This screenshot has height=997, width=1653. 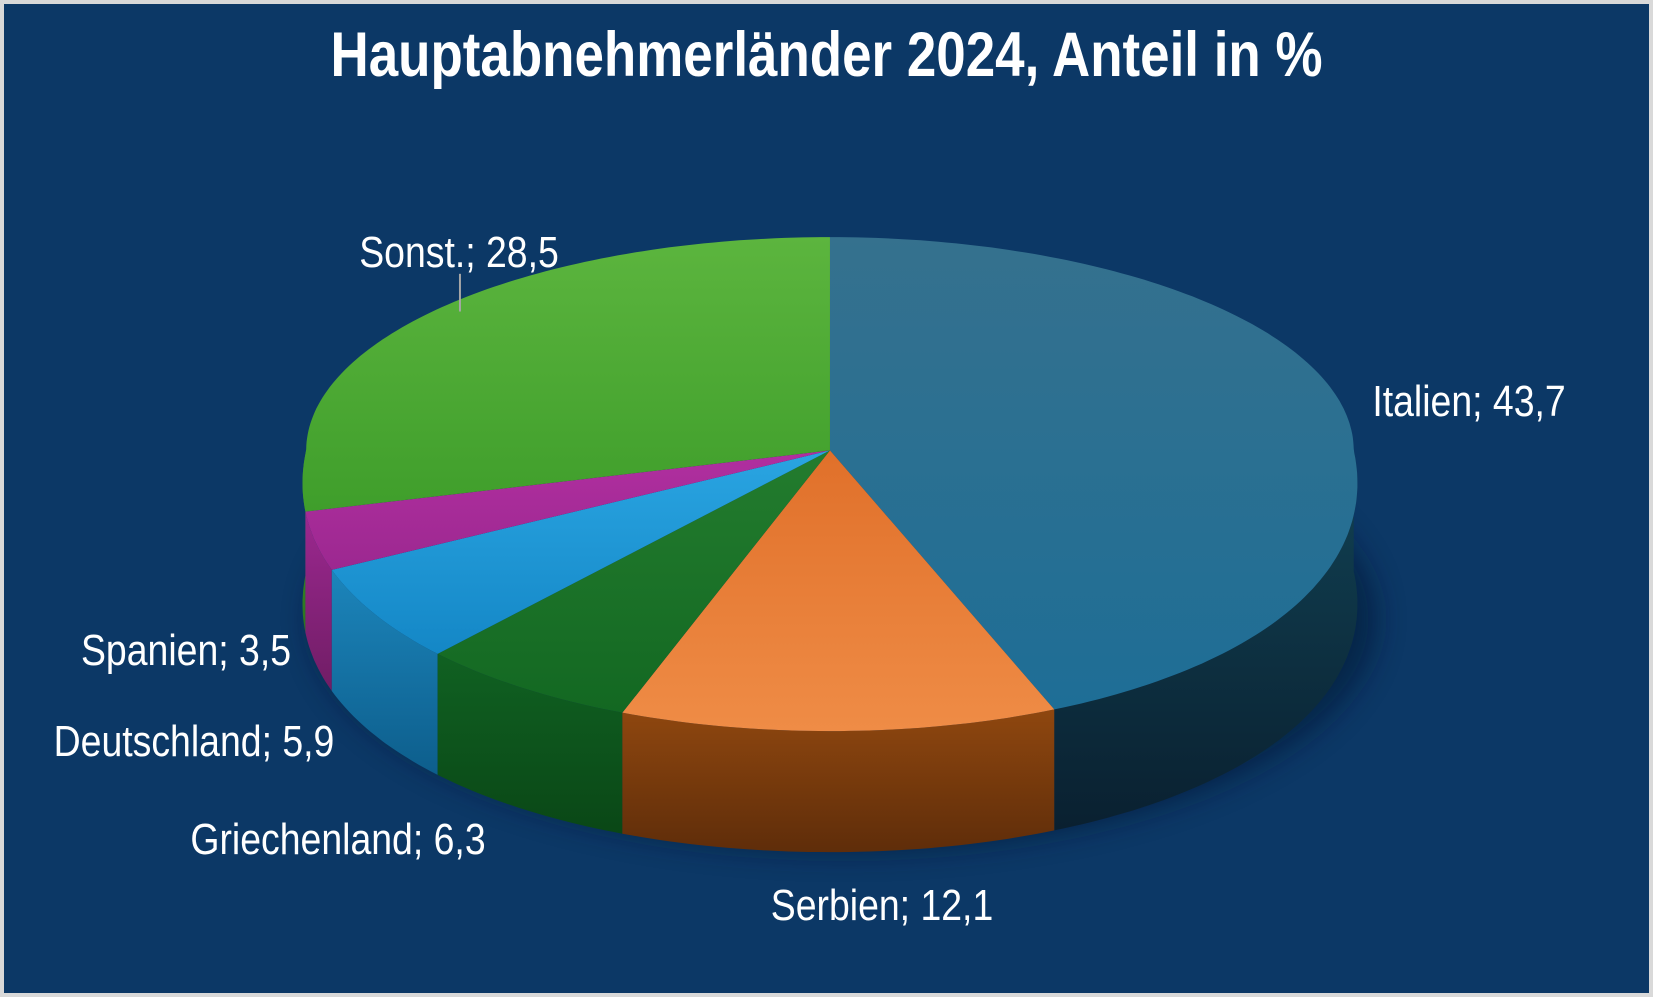 I want to click on data-label-griechenland: Griechenland; 6,3, so click(x=338, y=839).